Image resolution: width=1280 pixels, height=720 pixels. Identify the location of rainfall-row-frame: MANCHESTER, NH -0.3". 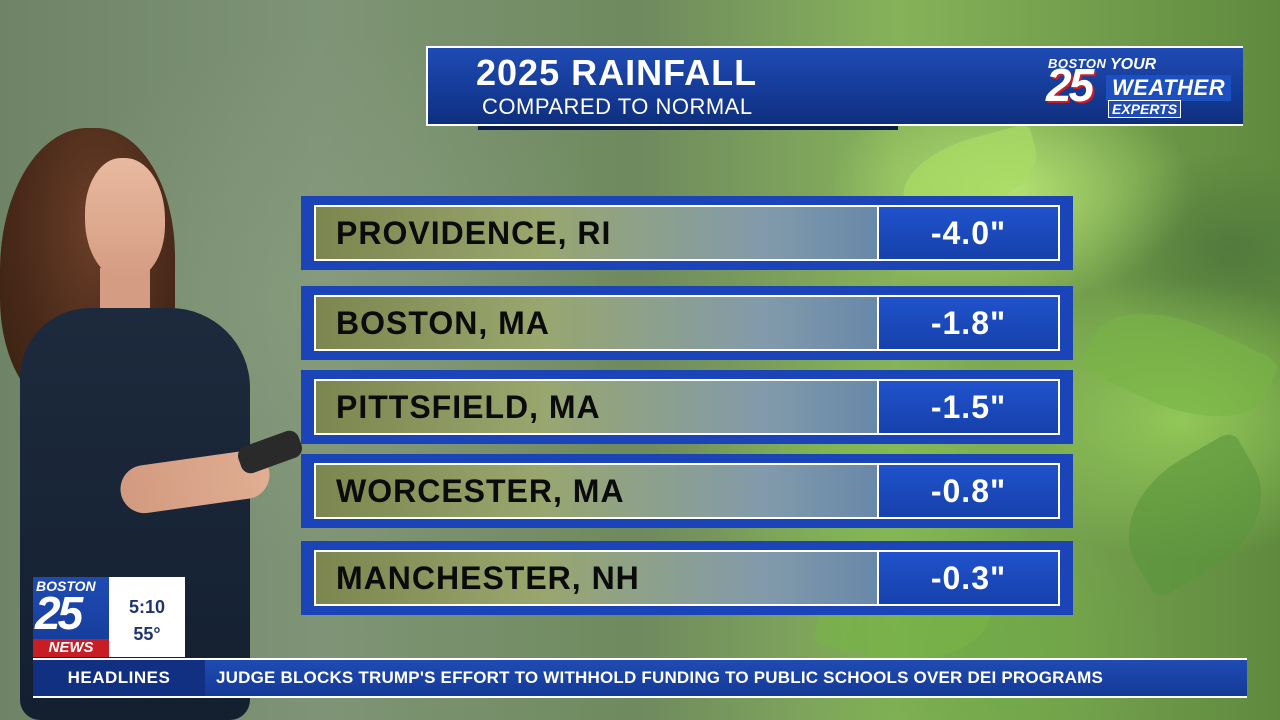
(687, 578).